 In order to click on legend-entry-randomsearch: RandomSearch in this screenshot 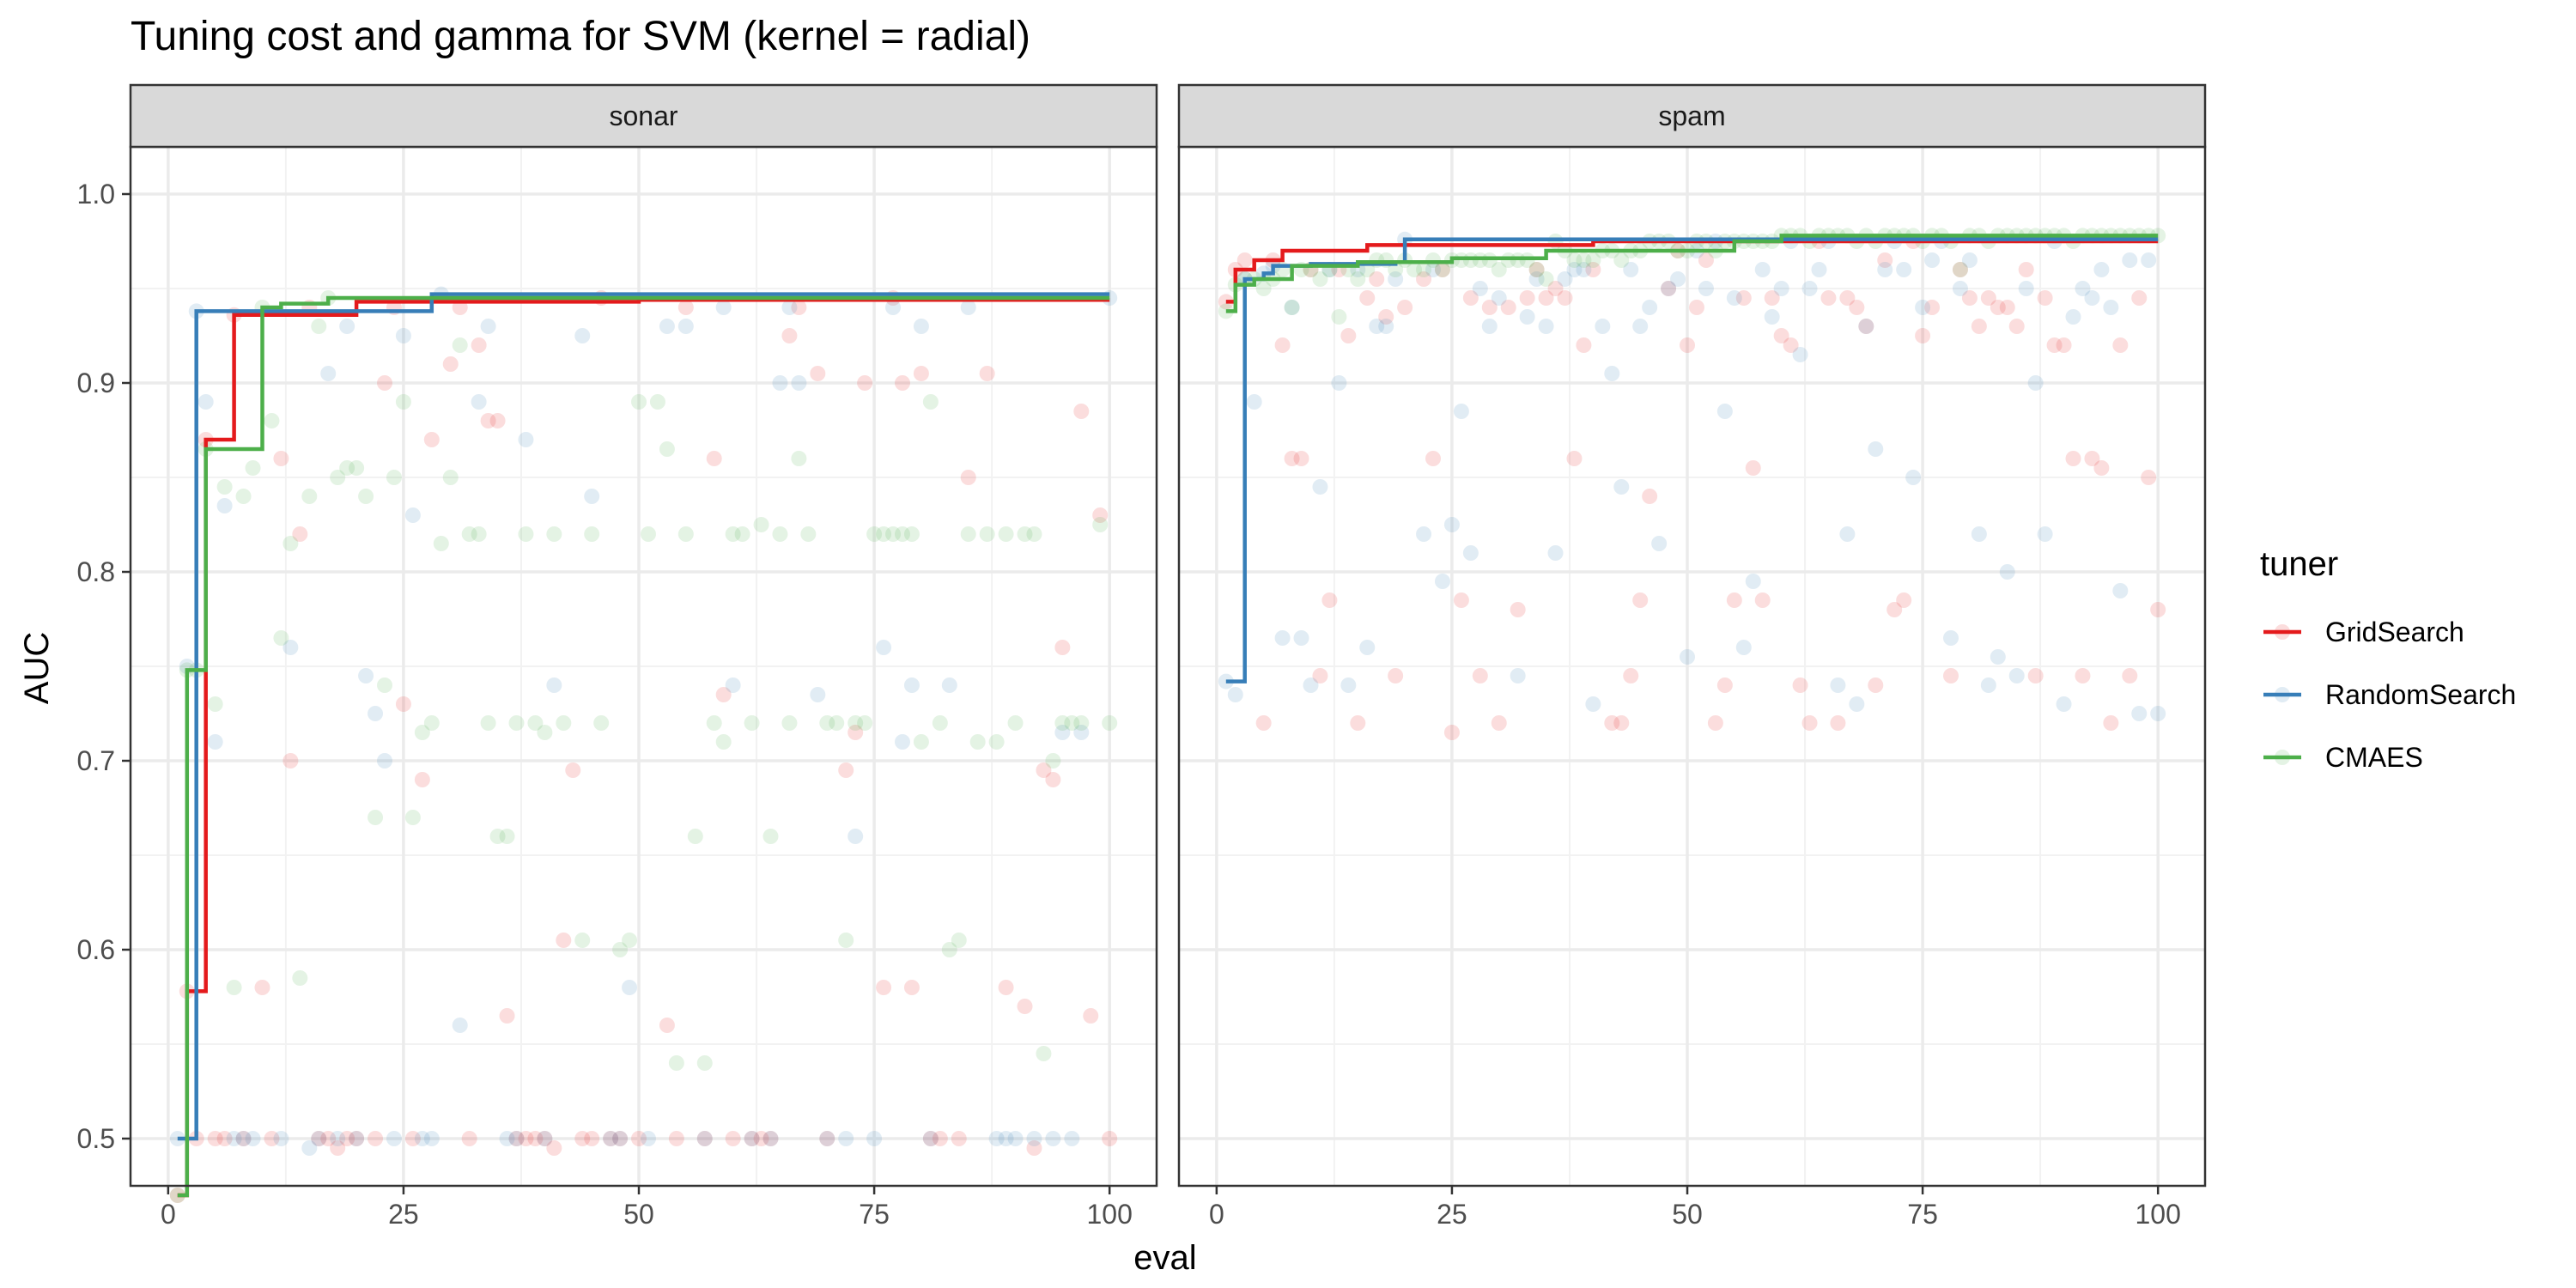, I will do `click(2388, 695)`.